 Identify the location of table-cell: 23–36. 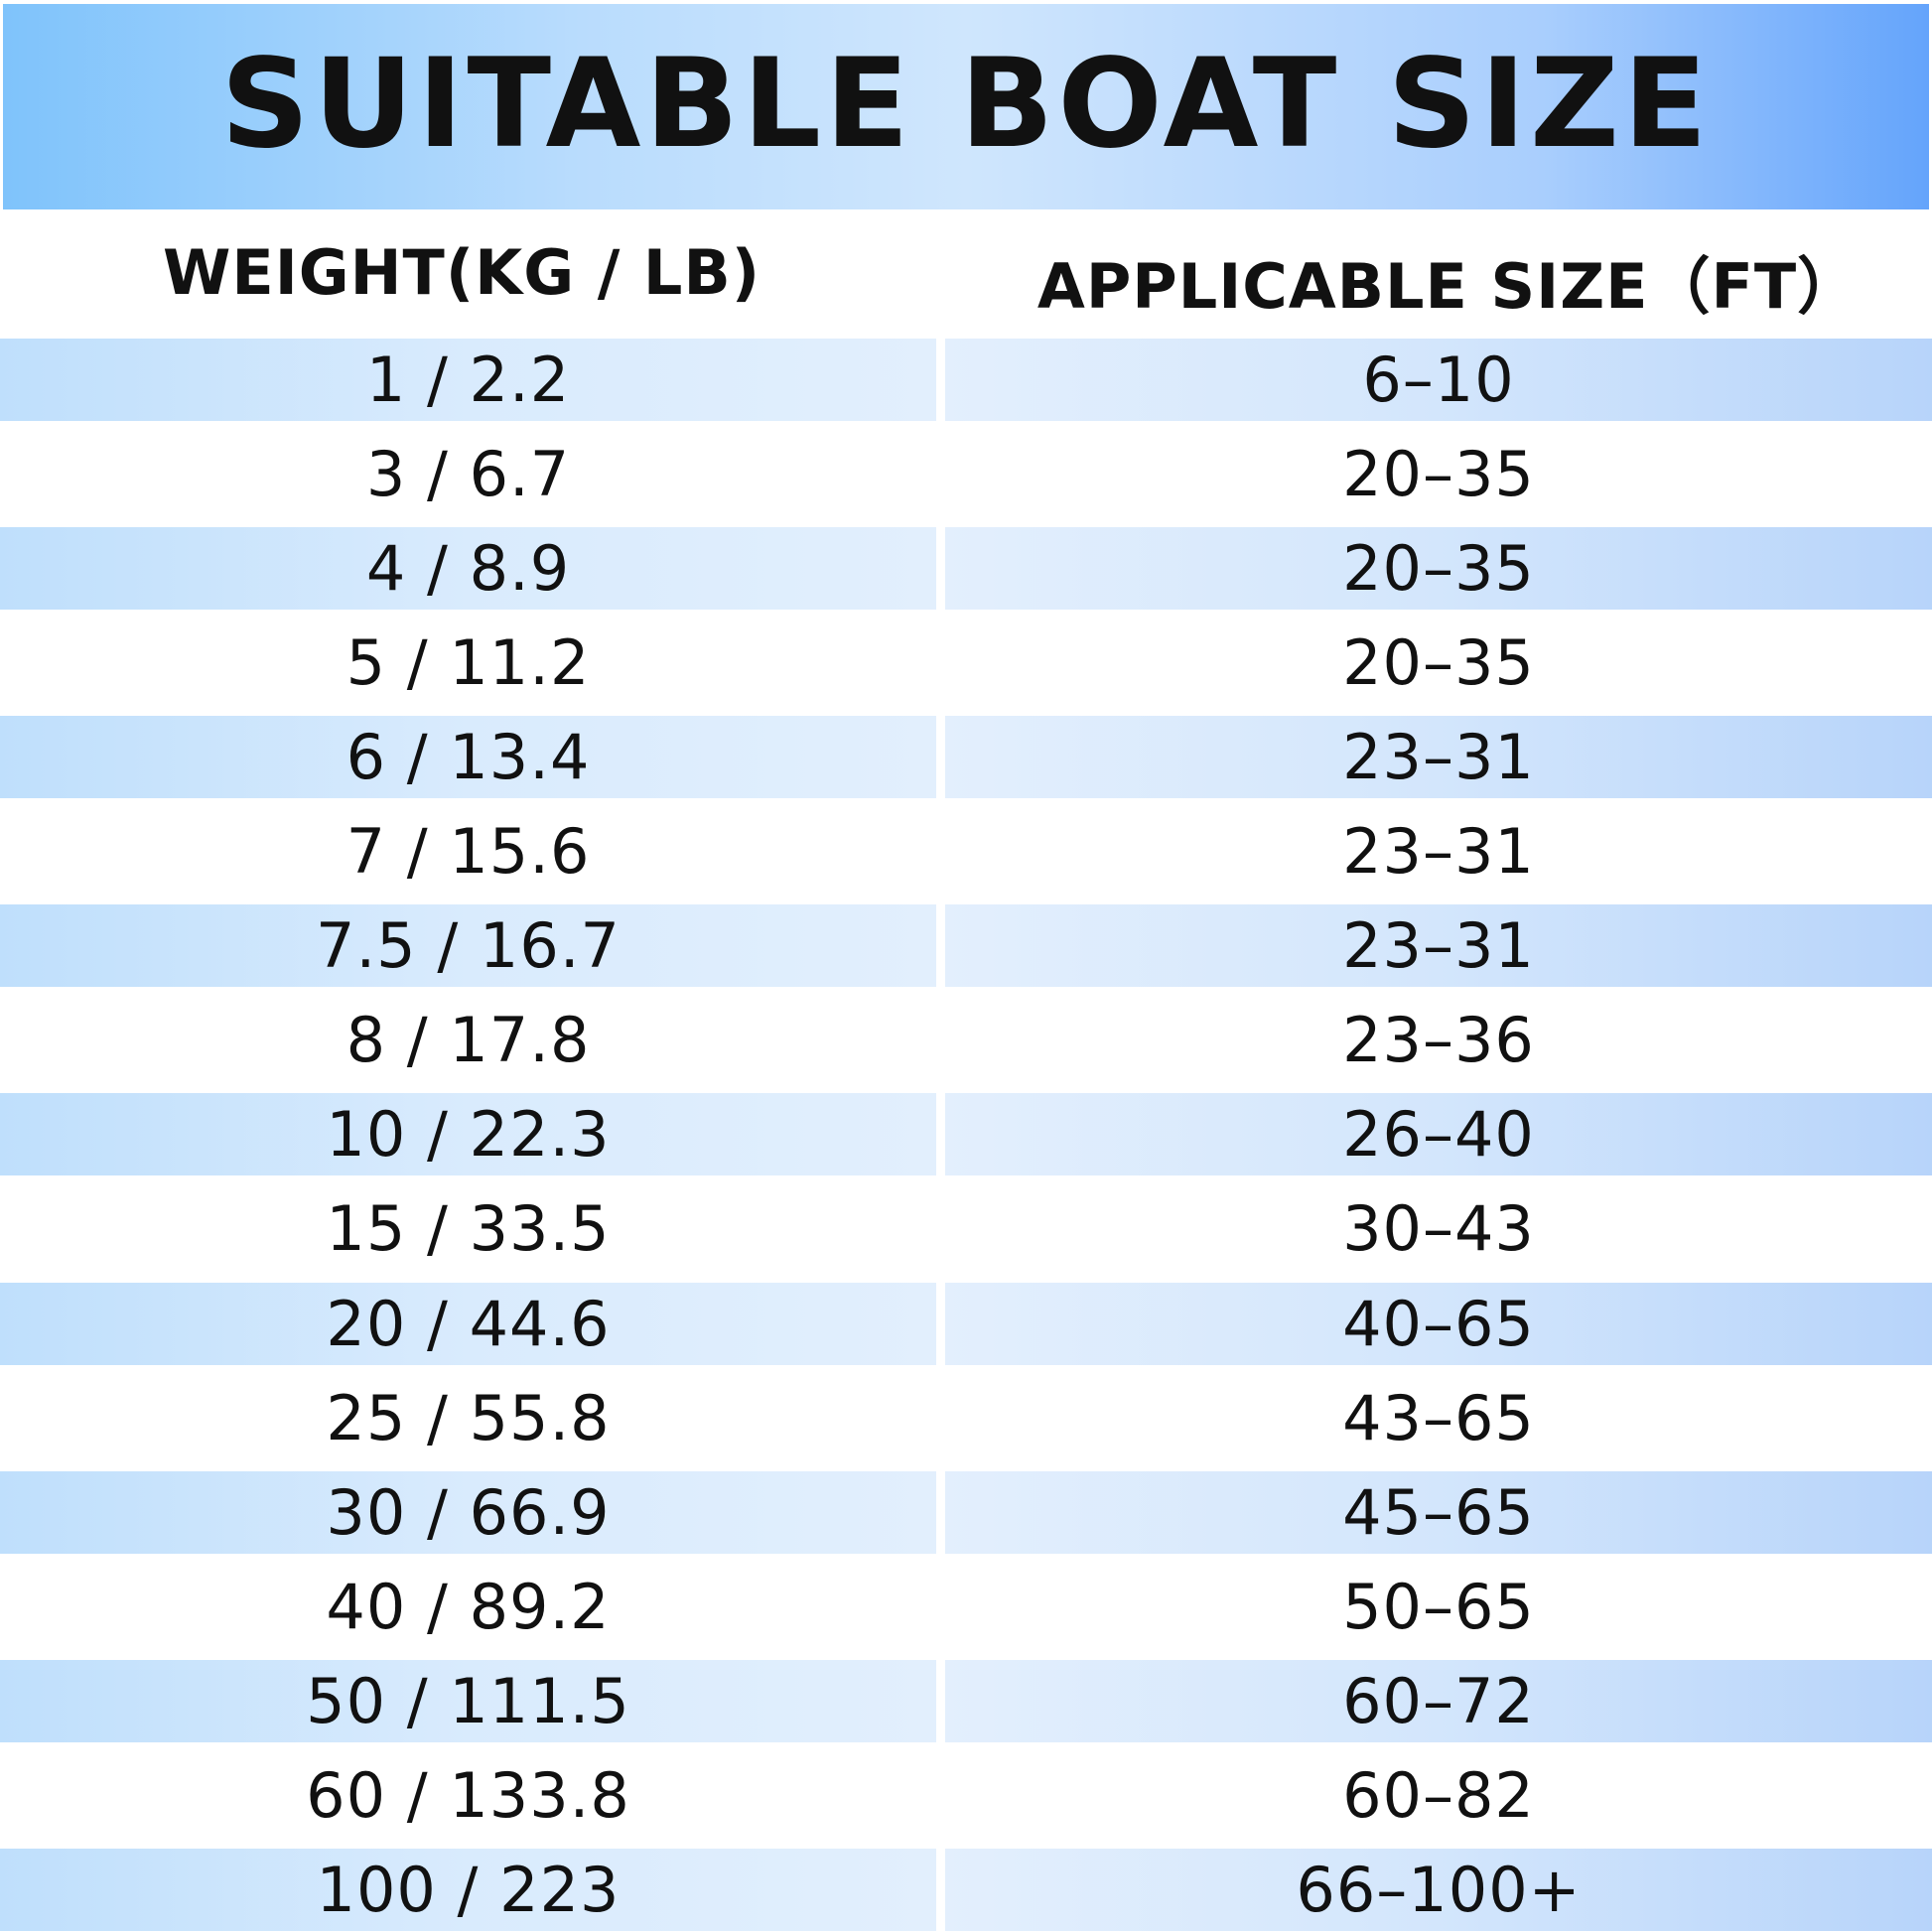
(1438, 1040).